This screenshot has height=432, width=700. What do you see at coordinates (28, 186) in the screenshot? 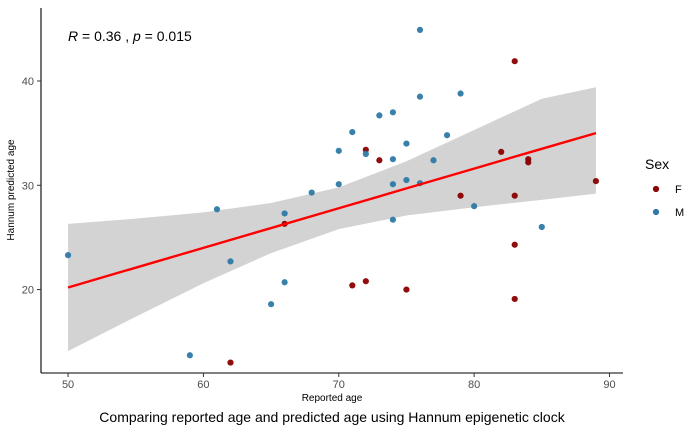
I see `y-tick-label: 30` at bounding box center [28, 186].